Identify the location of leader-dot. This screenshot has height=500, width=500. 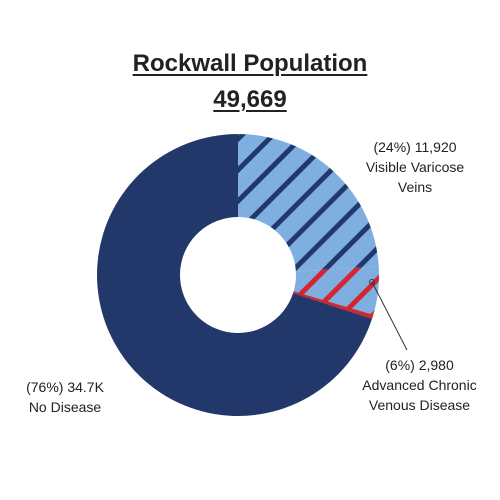
(372, 282).